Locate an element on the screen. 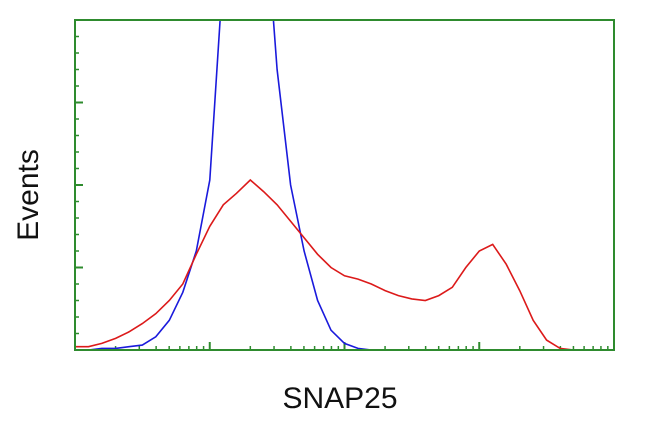 The height and width of the screenshot is (432, 650). y-axis-label: Events is located at coordinates (28, 195).